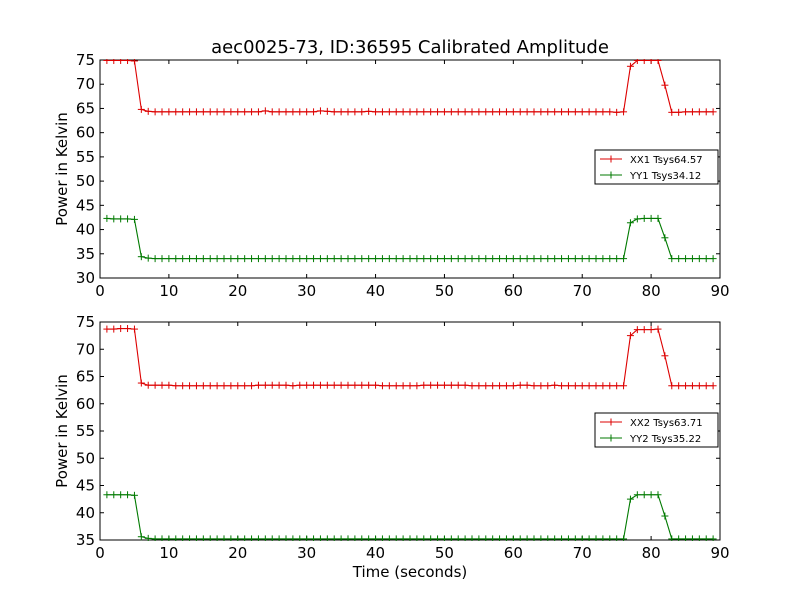  What do you see at coordinates (375, 553) in the screenshot?
I see `chart-1-xtick-label: 40` at bounding box center [375, 553].